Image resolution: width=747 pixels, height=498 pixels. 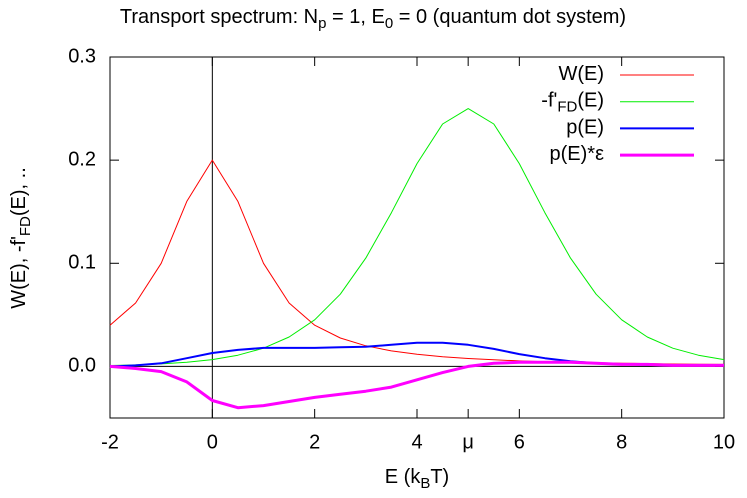 What do you see at coordinates (590, 101) in the screenshot?
I see `text-part: (E)` at bounding box center [590, 101].